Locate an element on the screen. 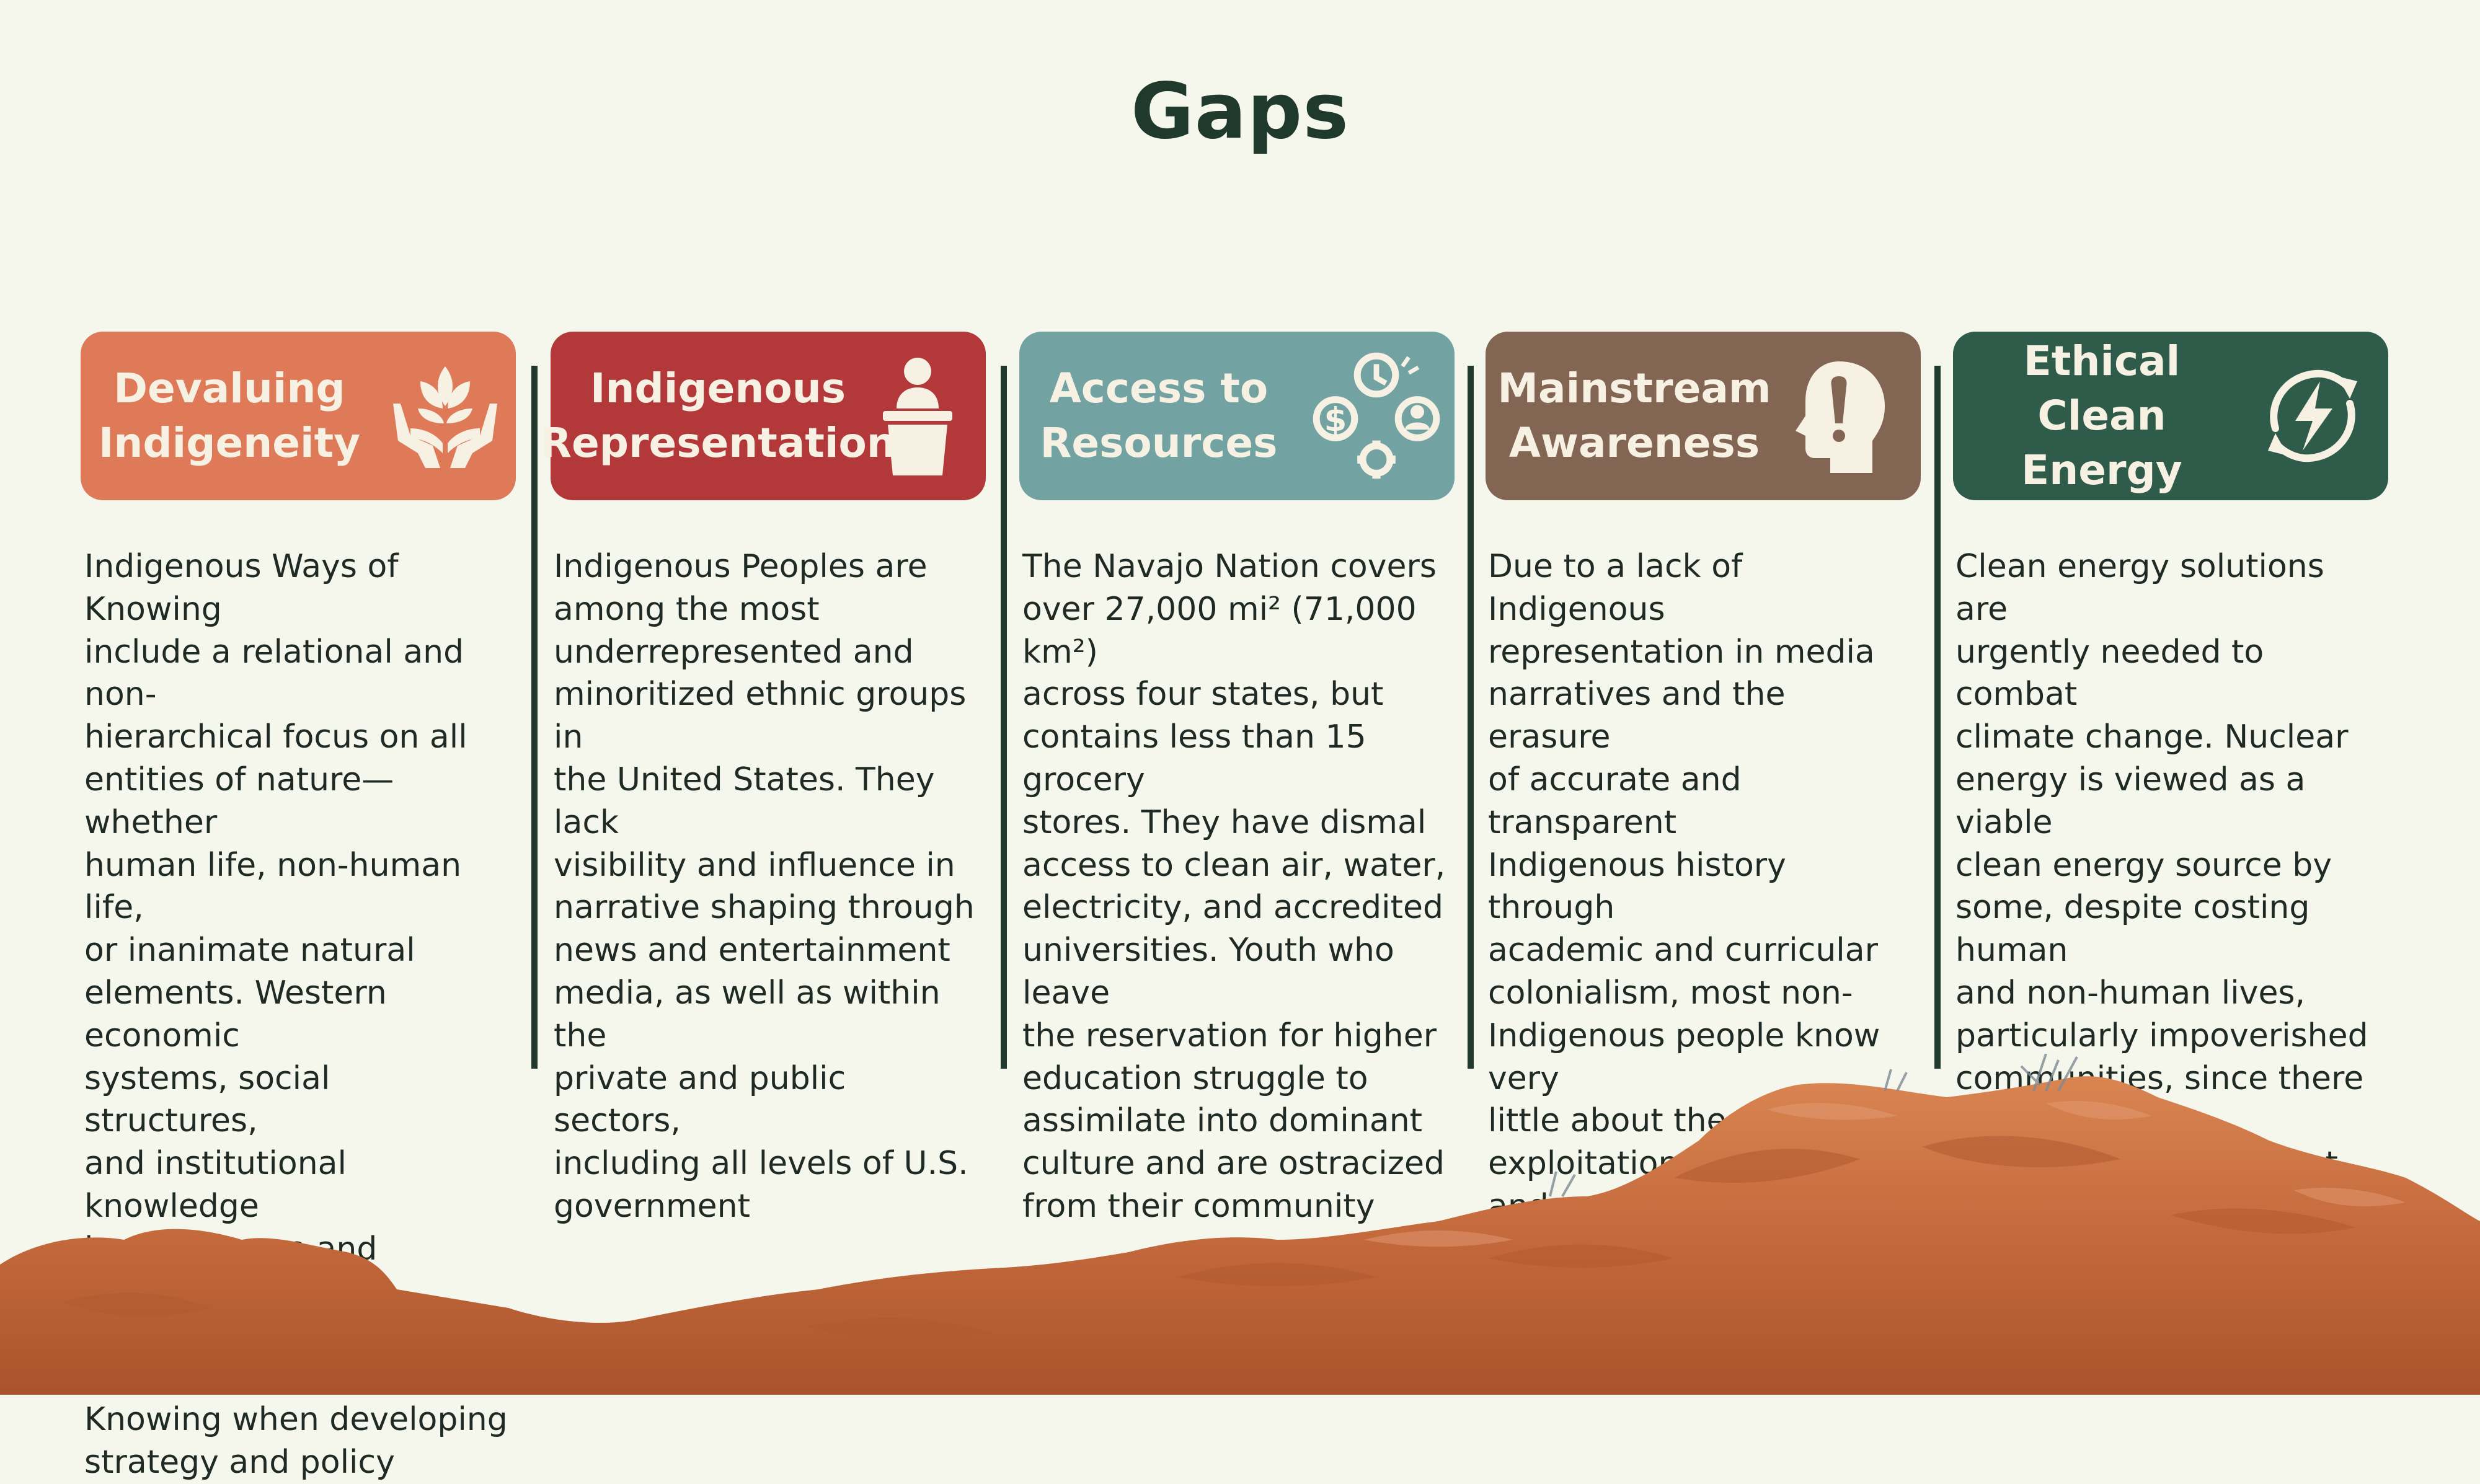 The height and width of the screenshot is (1484, 2480). card-mainstream-awareness: Mainstream Awareness is located at coordinates (1703, 416).